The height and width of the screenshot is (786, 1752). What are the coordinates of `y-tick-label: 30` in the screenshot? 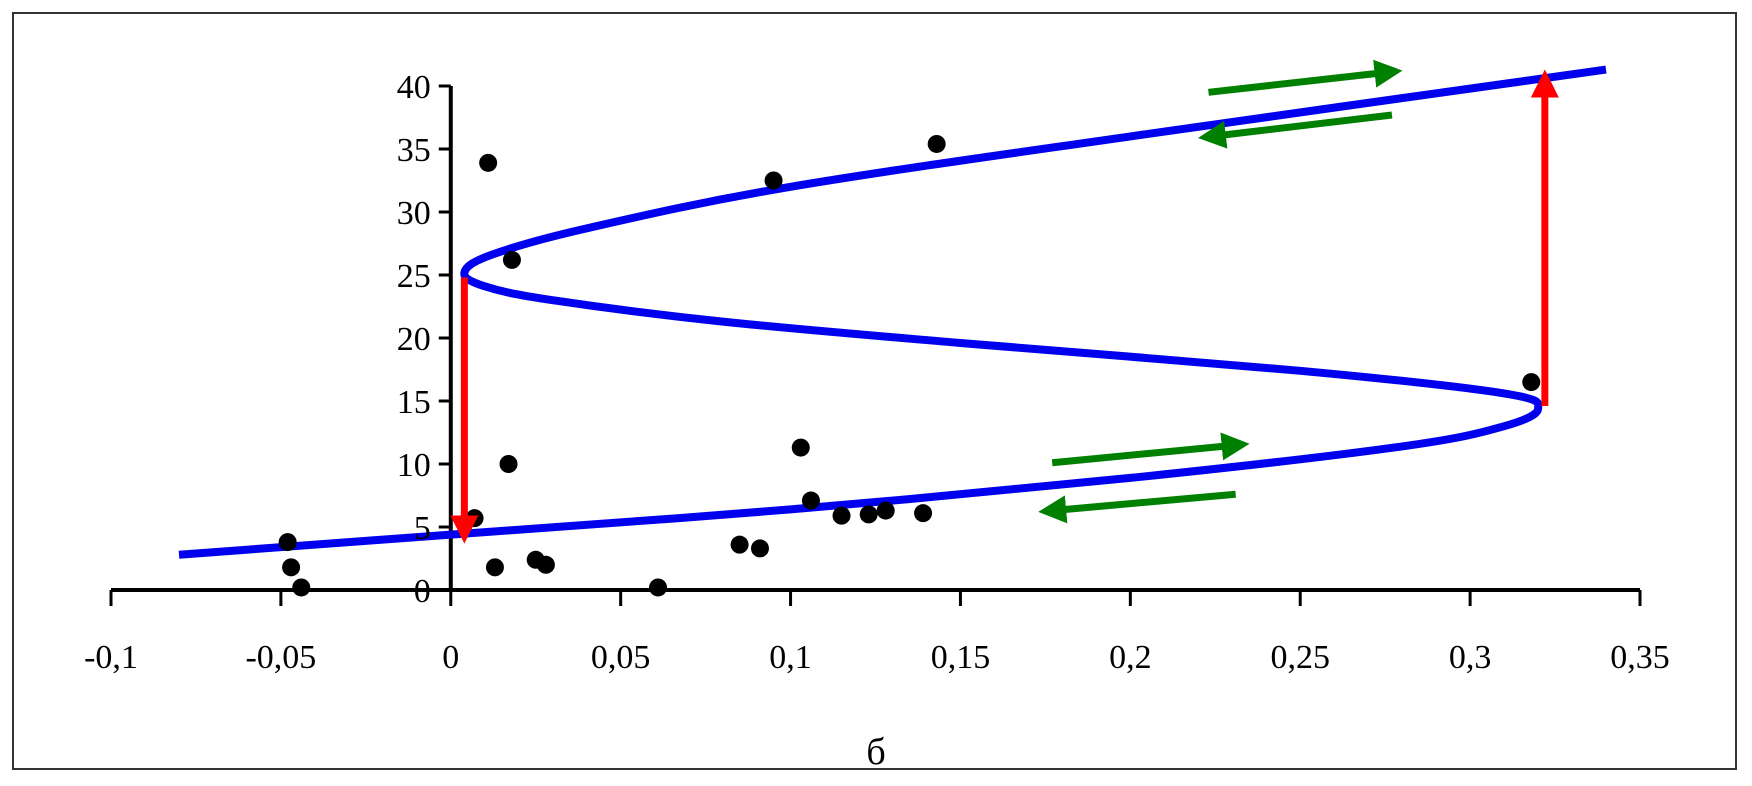 It's located at (414, 213).